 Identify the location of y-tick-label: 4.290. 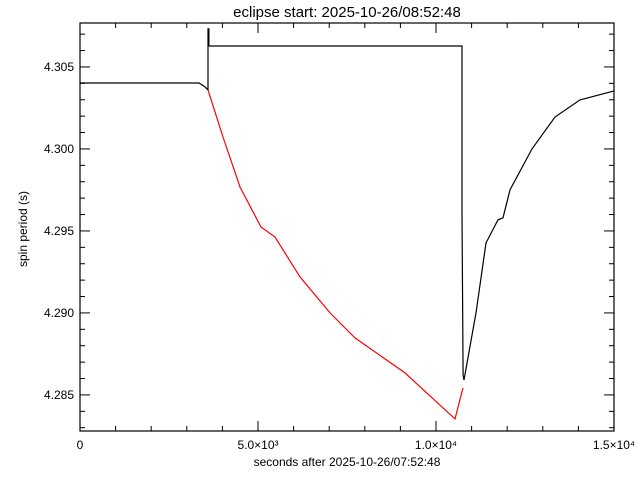
(59, 313).